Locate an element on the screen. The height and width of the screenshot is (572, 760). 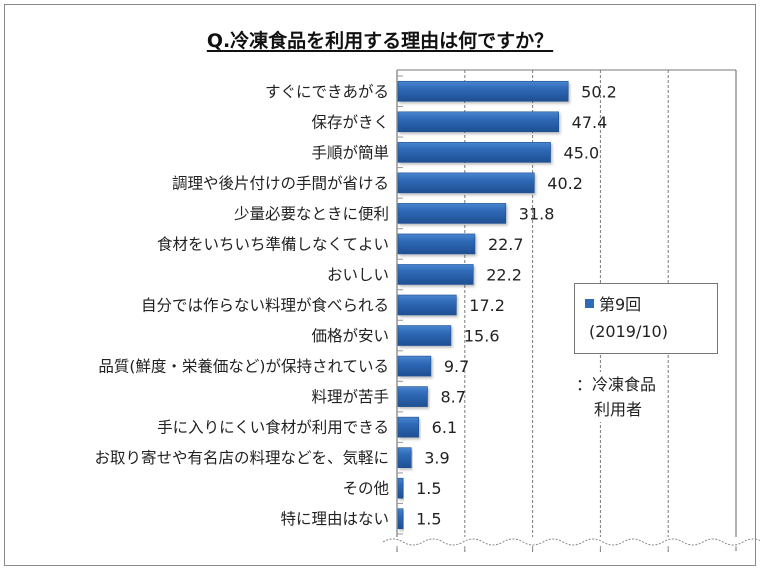
category-label: 特に理由はない is located at coordinates (334, 519).